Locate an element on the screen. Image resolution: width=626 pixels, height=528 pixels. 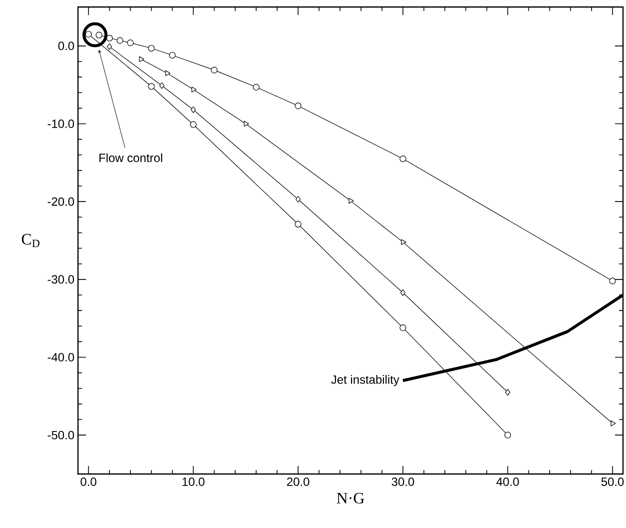
x-tick-label: 40.0 is located at coordinates (507, 482).